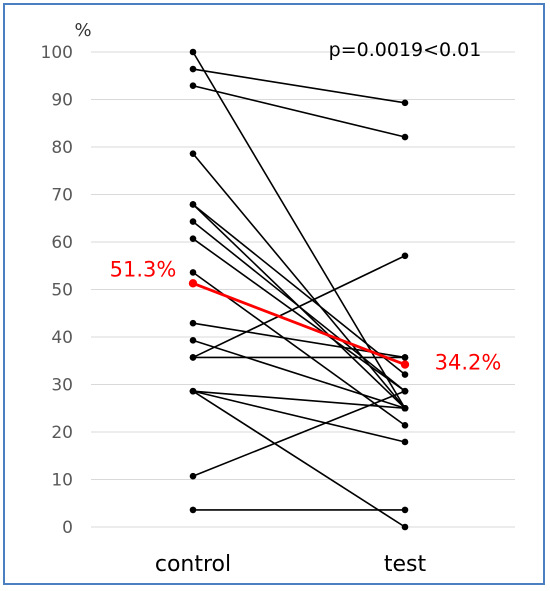  What do you see at coordinates (62, 386) in the screenshot?
I see `y-tick-label: 30` at bounding box center [62, 386].